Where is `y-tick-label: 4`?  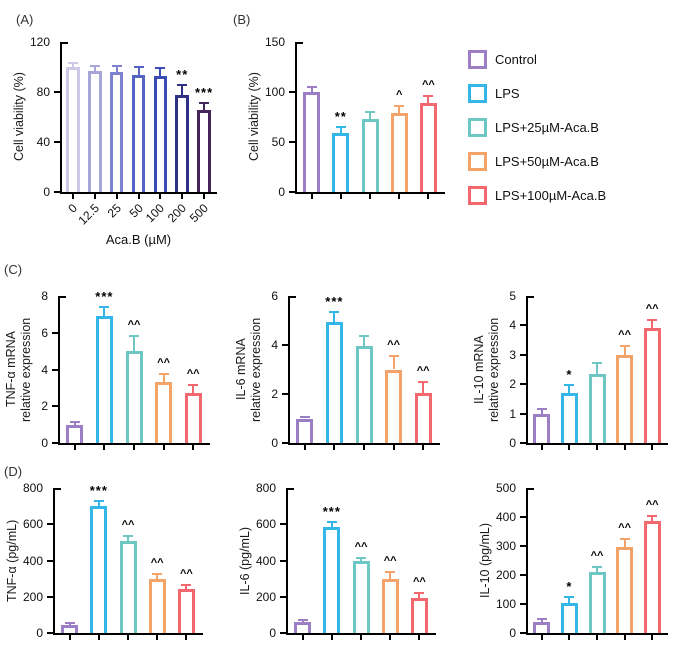 y-tick-label: 4 is located at coordinates (274, 345).